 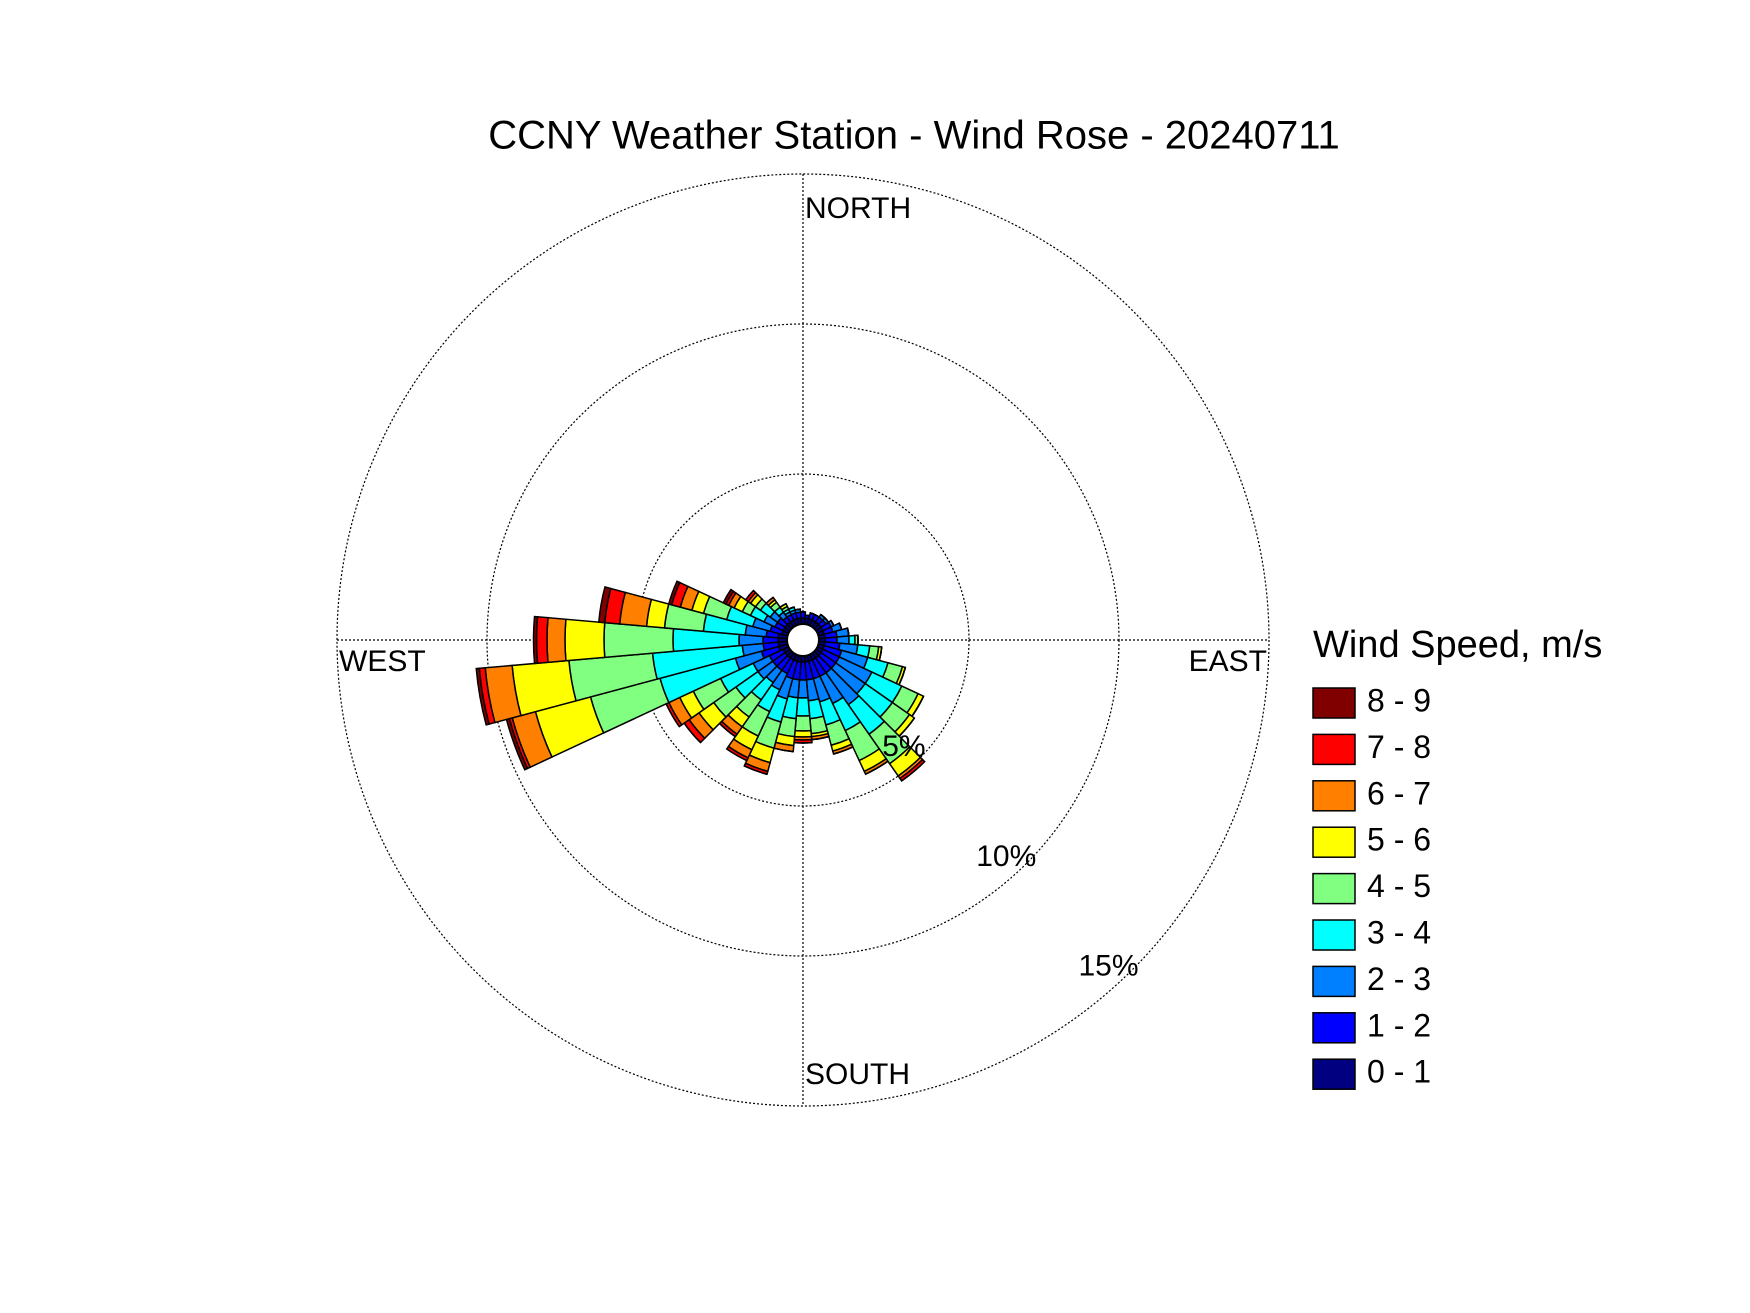 What do you see at coordinates (1457, 645) in the screenshot?
I see `legend-title: Wind Speed, m/s` at bounding box center [1457, 645].